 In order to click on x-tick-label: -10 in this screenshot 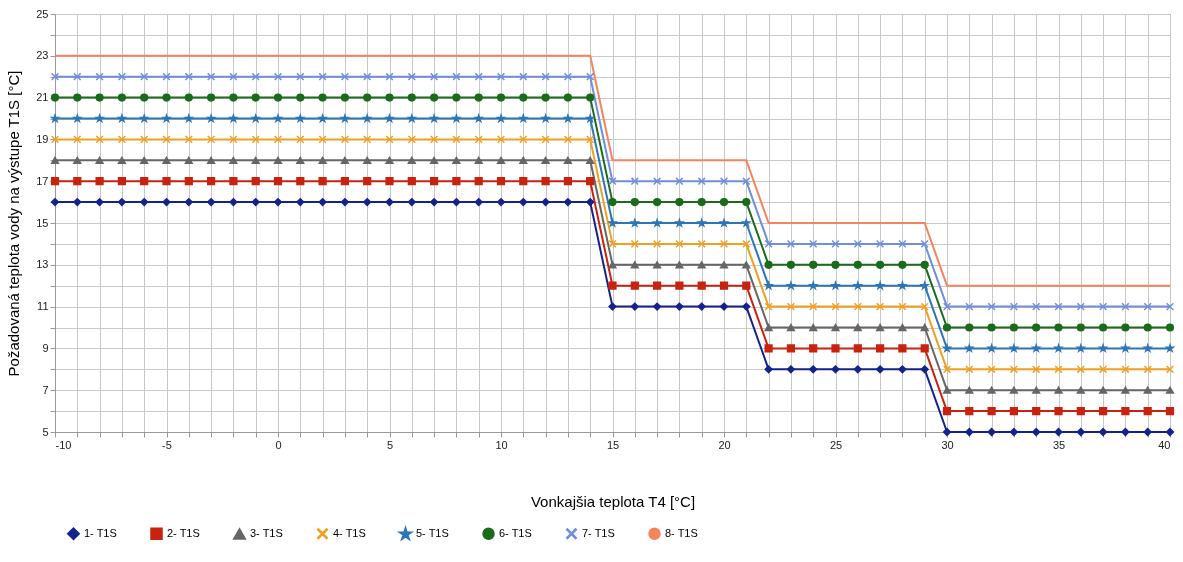, I will do `click(63, 444)`.